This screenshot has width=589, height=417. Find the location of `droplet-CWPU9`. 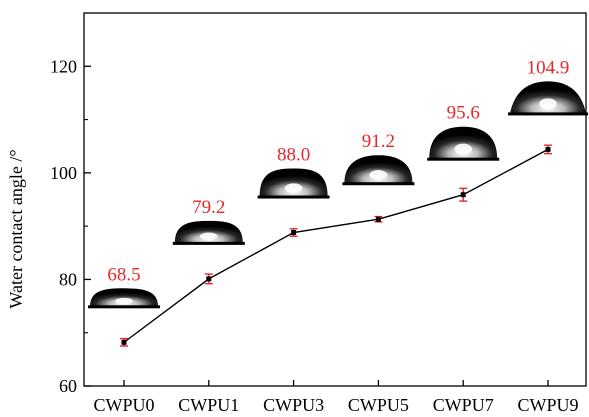

droplet-CWPU9 is located at coordinates (548, 98).